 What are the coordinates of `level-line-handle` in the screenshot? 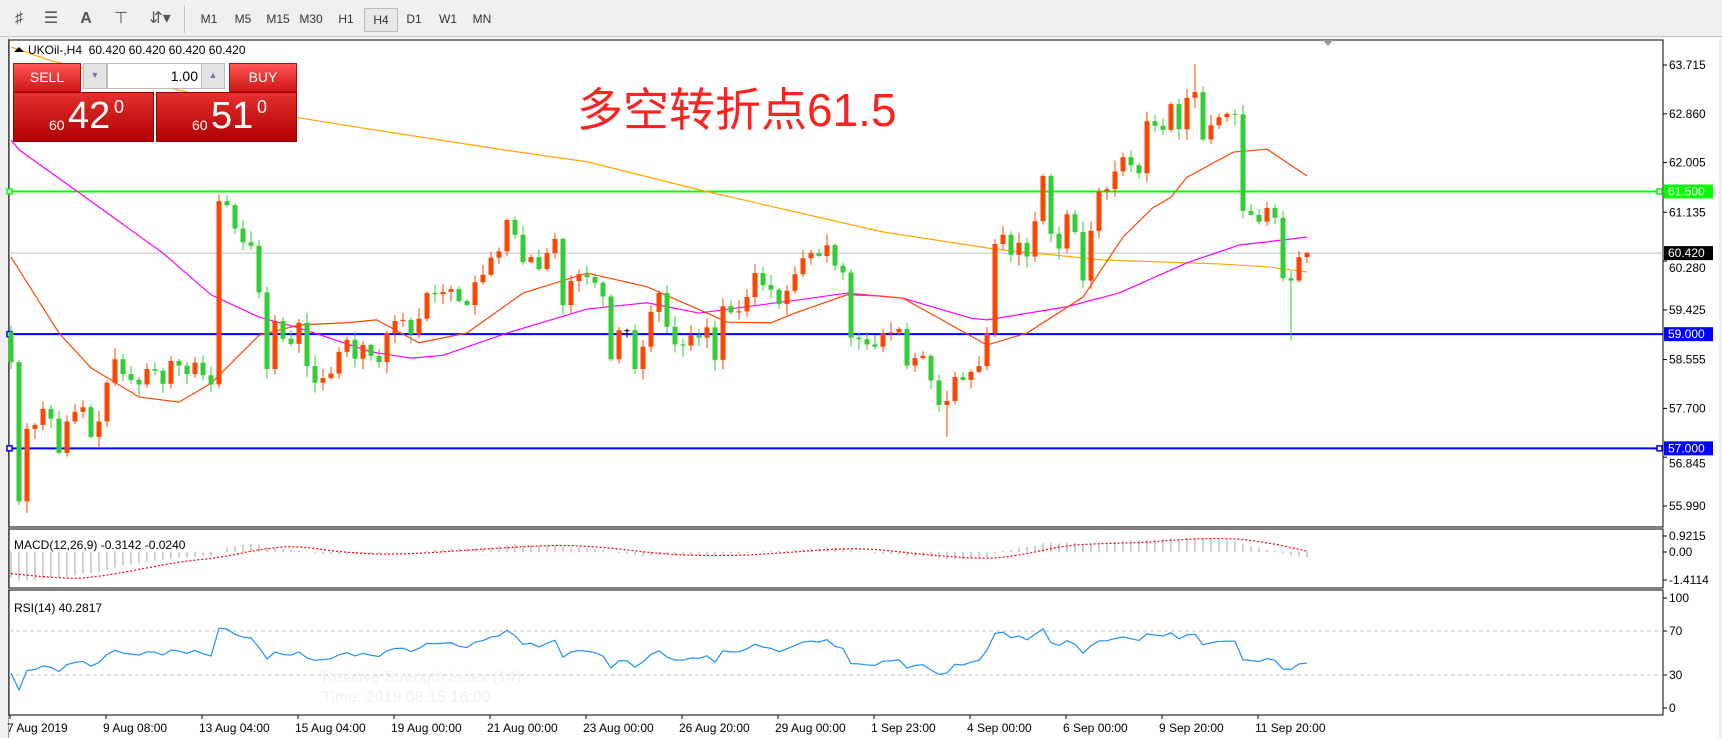 It's located at (1659, 448).